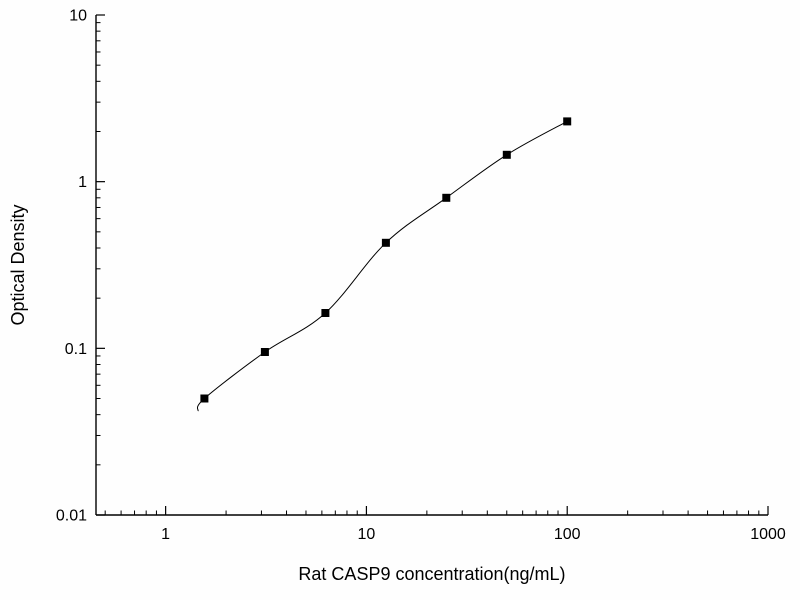 The height and width of the screenshot is (600, 800). What do you see at coordinates (367, 534) in the screenshot?
I see `x-tick-label: 10` at bounding box center [367, 534].